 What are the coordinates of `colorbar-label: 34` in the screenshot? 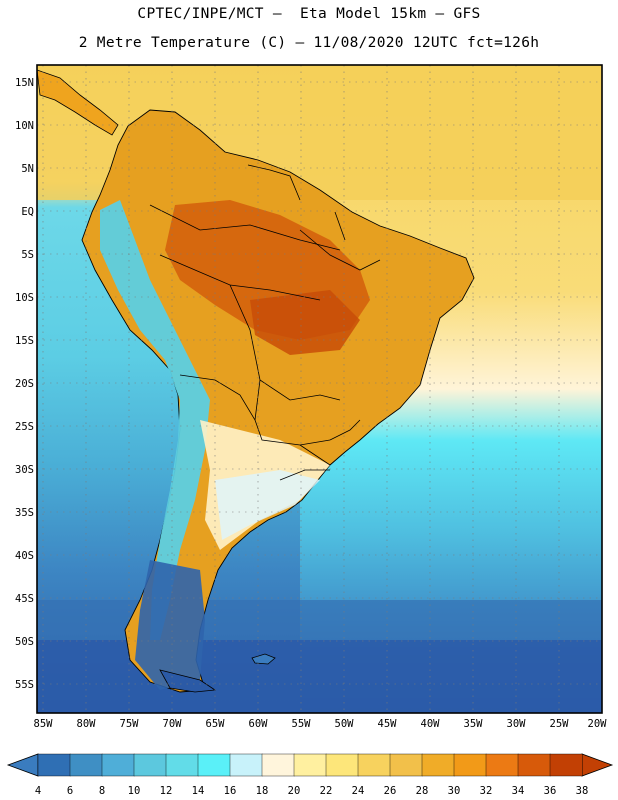 It's located at (518, 791).